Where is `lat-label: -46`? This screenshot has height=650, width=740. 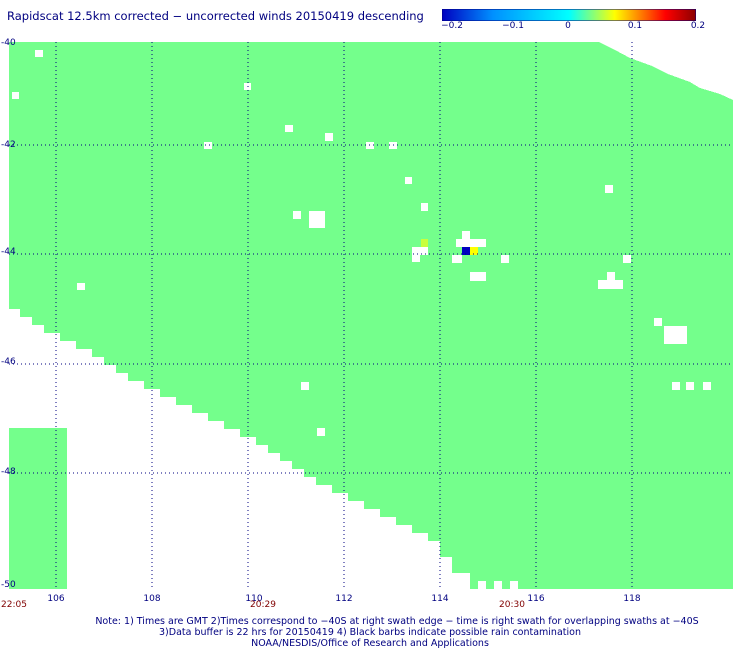
lat-label: -46 is located at coordinates (8, 362).